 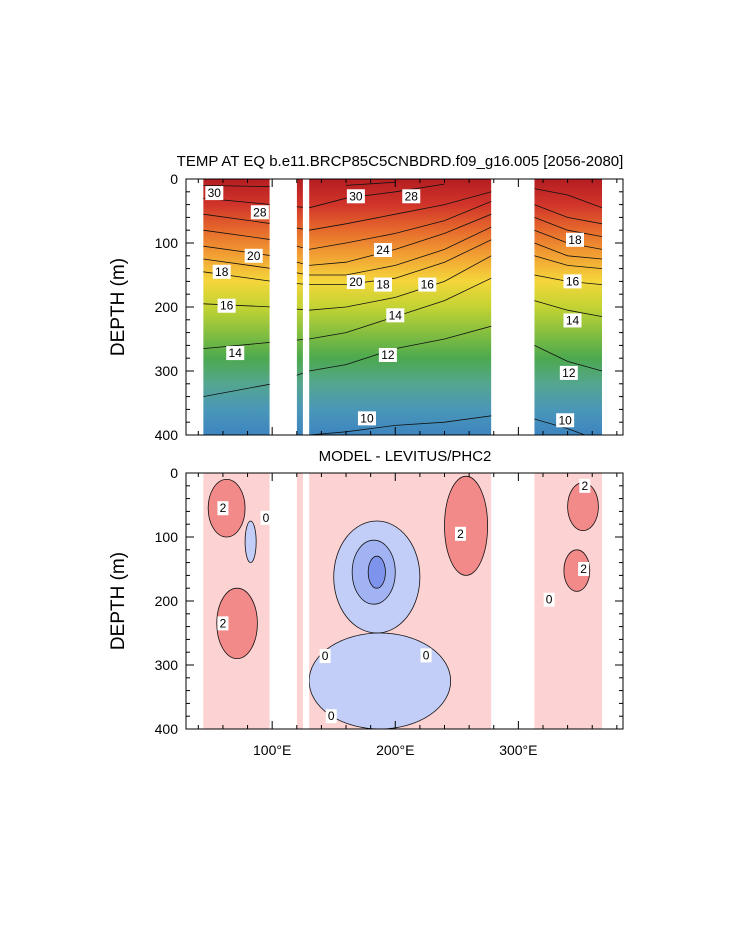 What do you see at coordinates (272, 750) in the screenshot?
I see `x-tick-label: 100°E` at bounding box center [272, 750].